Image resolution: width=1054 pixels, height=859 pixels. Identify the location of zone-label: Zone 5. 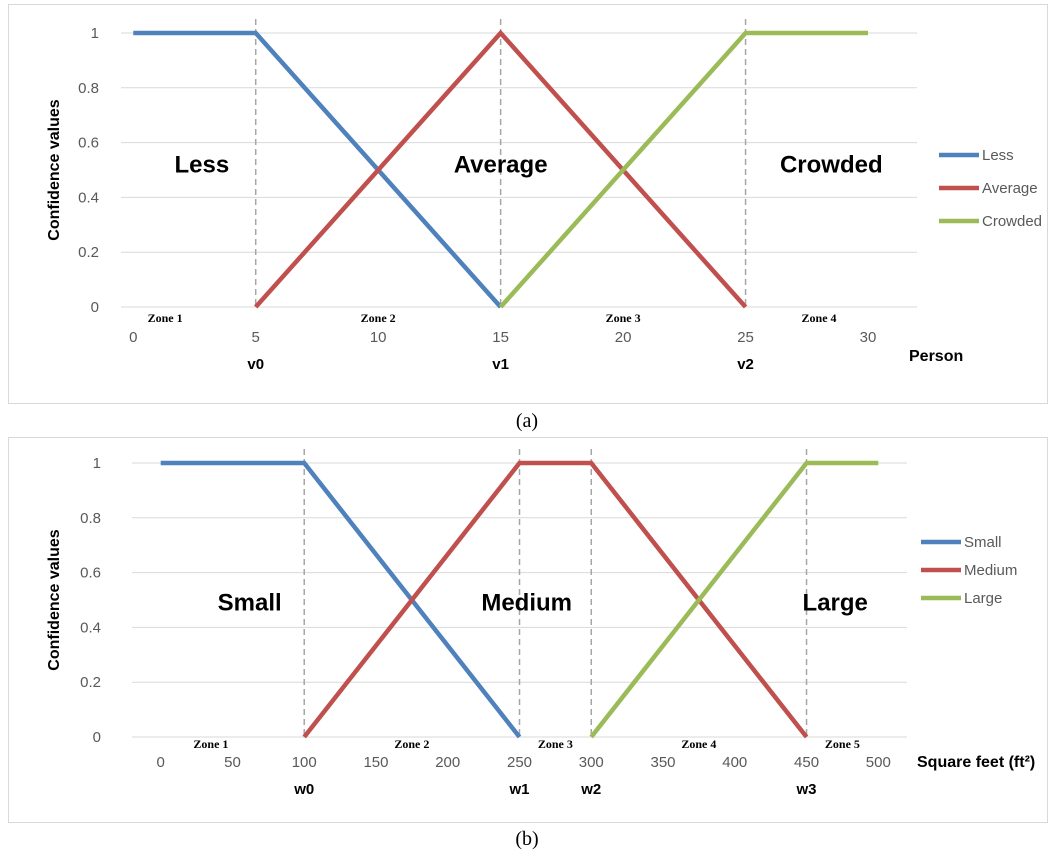
(842, 744).